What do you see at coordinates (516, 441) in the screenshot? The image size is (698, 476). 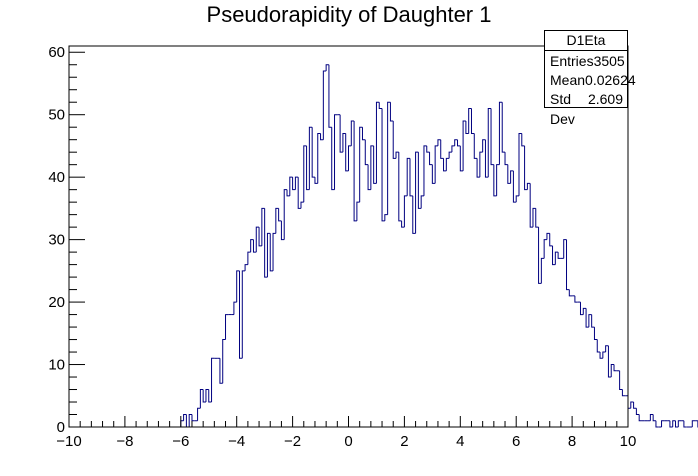 I see `x-tick-label: 6` at bounding box center [516, 441].